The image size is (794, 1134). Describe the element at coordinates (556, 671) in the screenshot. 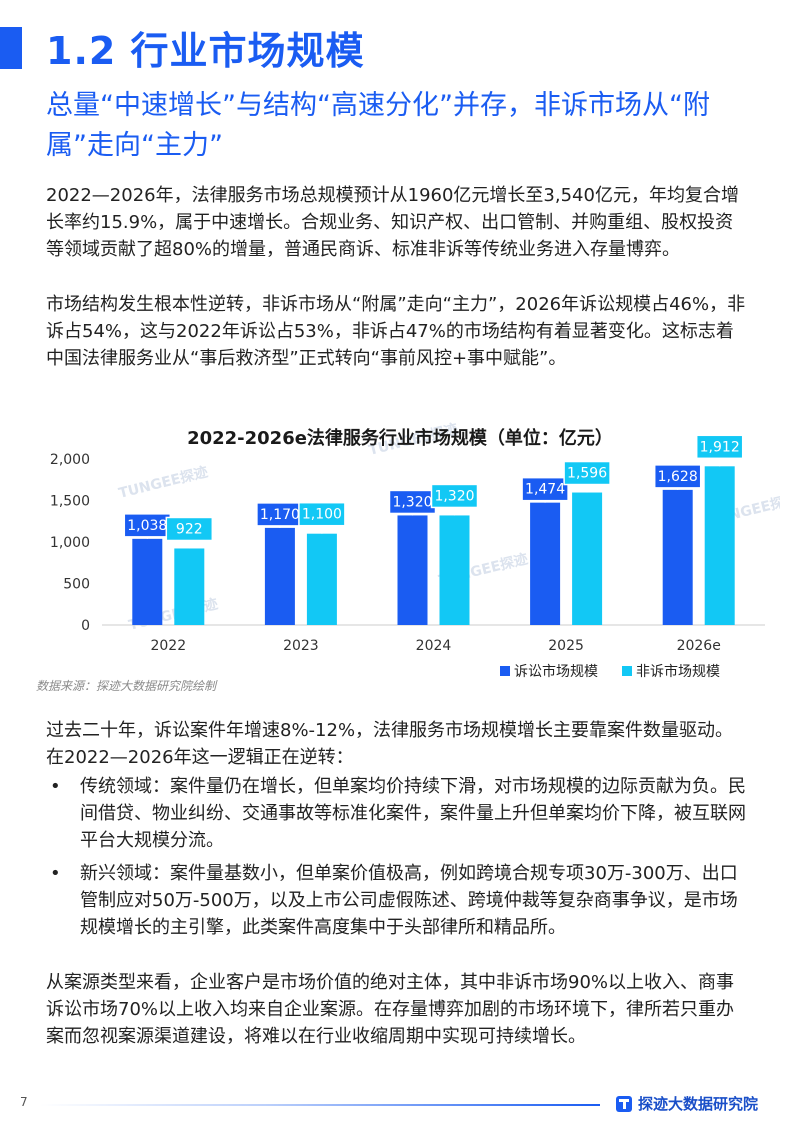

I see `legend-label: 诉讼市场规模` at that location.